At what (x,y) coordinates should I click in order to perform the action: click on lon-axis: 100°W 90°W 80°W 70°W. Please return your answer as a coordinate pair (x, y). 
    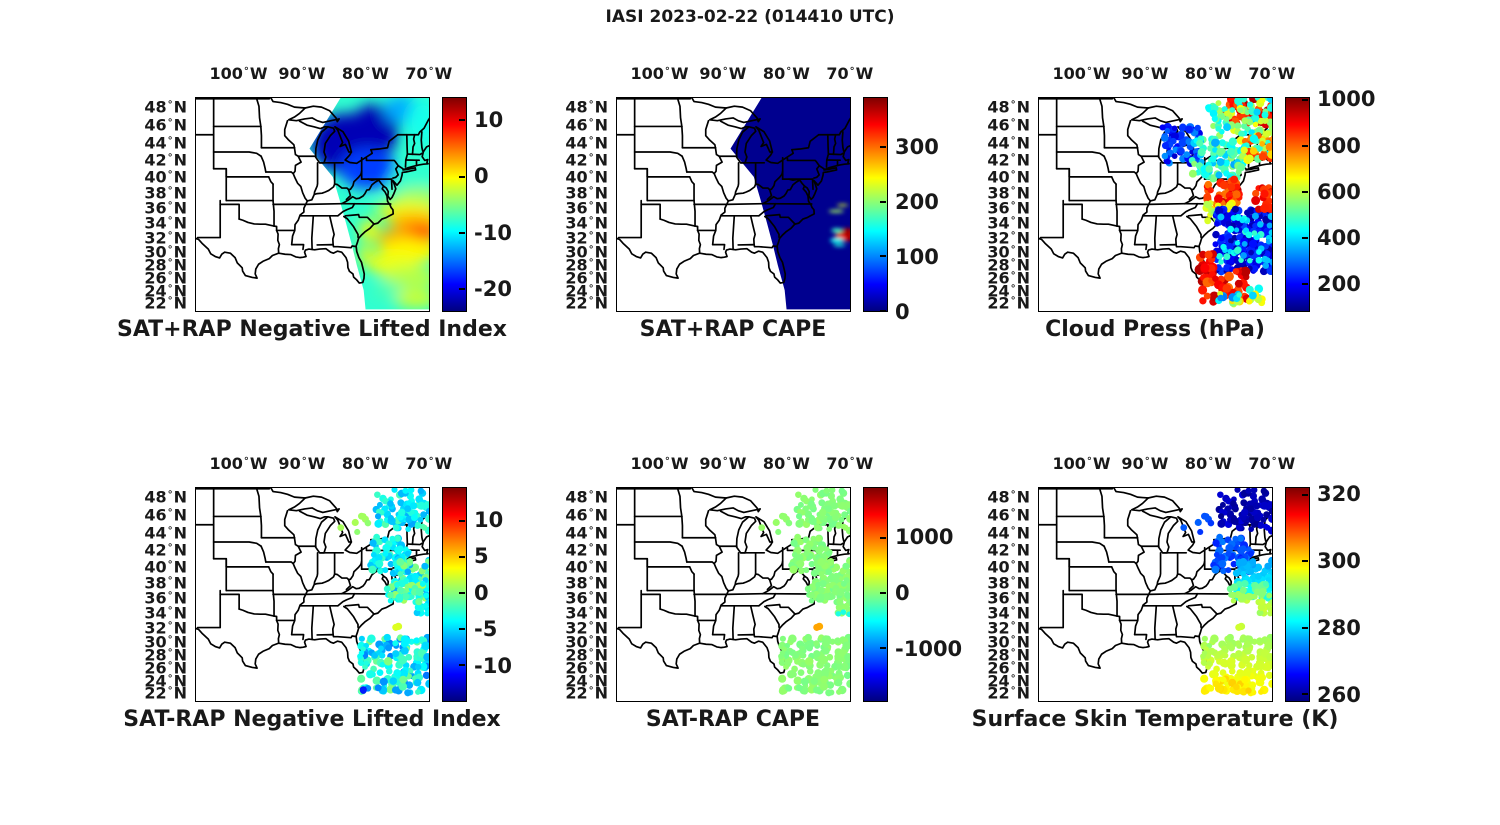
    Looking at the image, I should click on (323, 75).